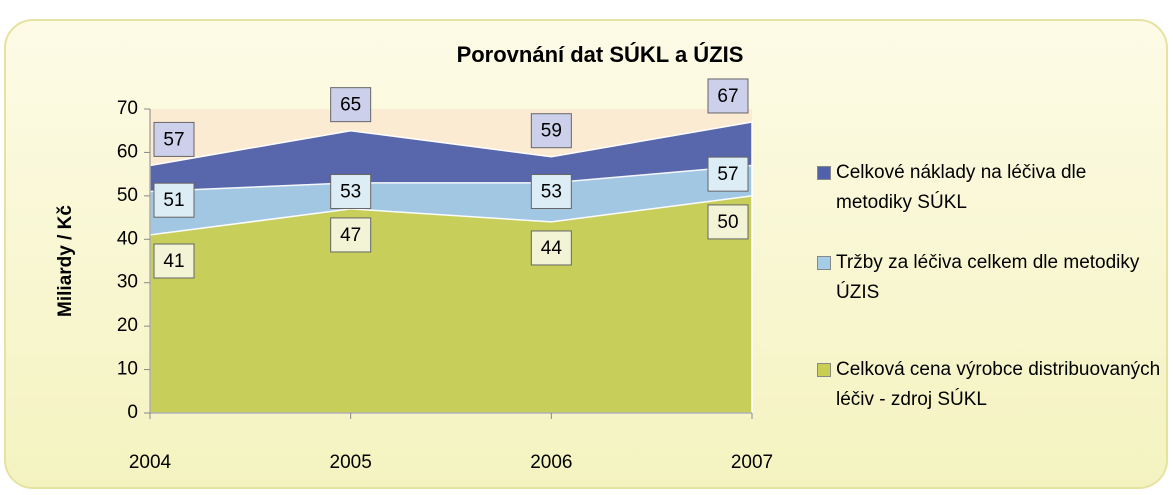 The image size is (1173, 495). I want to click on data-label: 59, so click(551, 131).